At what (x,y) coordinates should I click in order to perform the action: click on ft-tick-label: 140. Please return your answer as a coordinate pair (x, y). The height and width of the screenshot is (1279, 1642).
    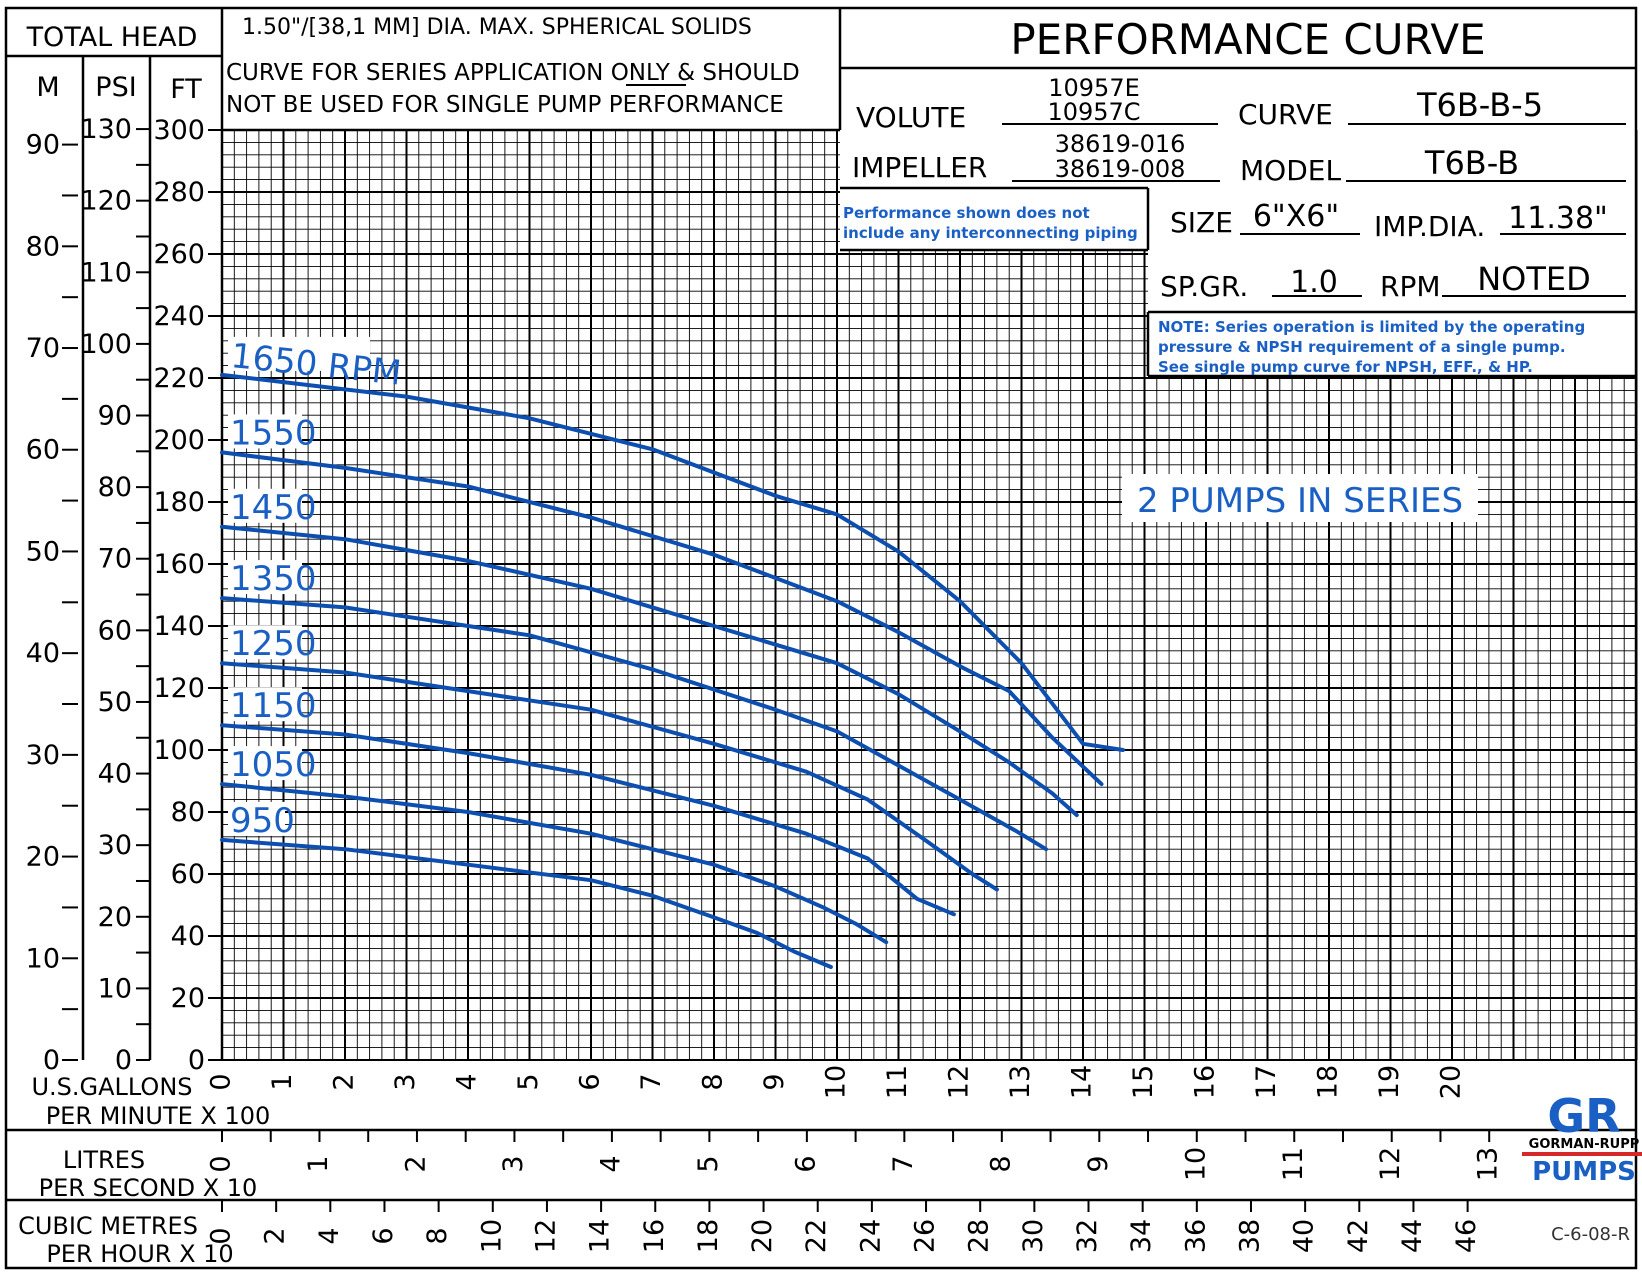
    Looking at the image, I should click on (179, 626).